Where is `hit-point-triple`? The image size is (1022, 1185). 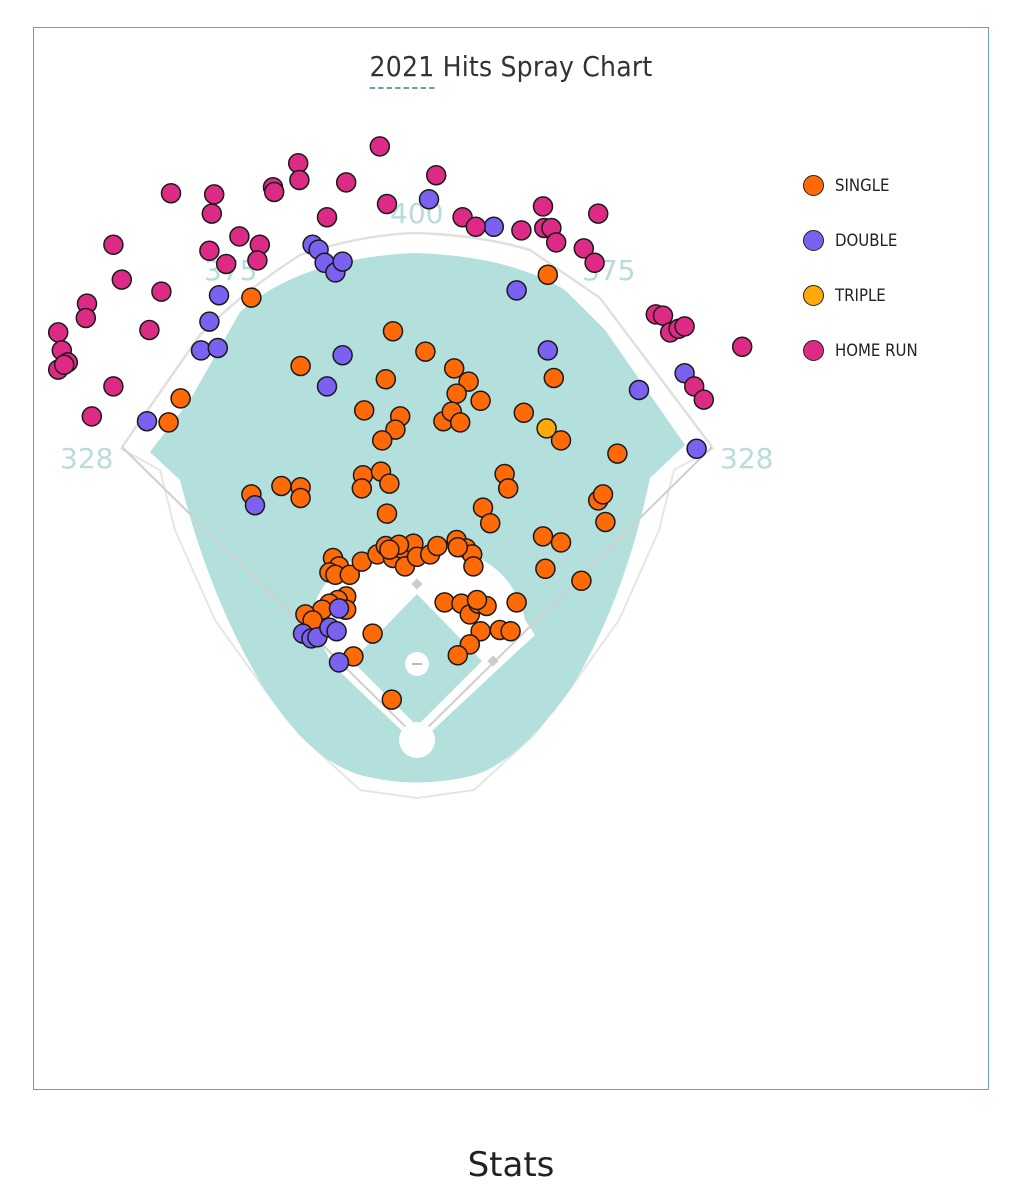
hit-point-triple is located at coordinates (546, 428).